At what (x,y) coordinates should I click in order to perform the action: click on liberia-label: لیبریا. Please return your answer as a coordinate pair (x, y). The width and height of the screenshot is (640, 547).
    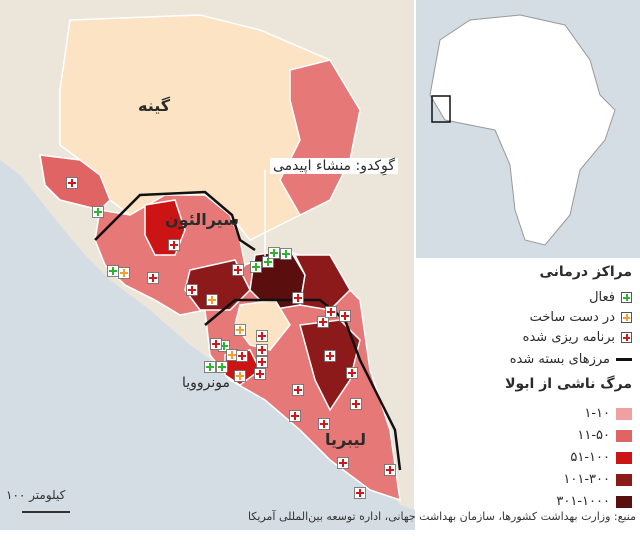
    Looking at the image, I should click on (346, 439).